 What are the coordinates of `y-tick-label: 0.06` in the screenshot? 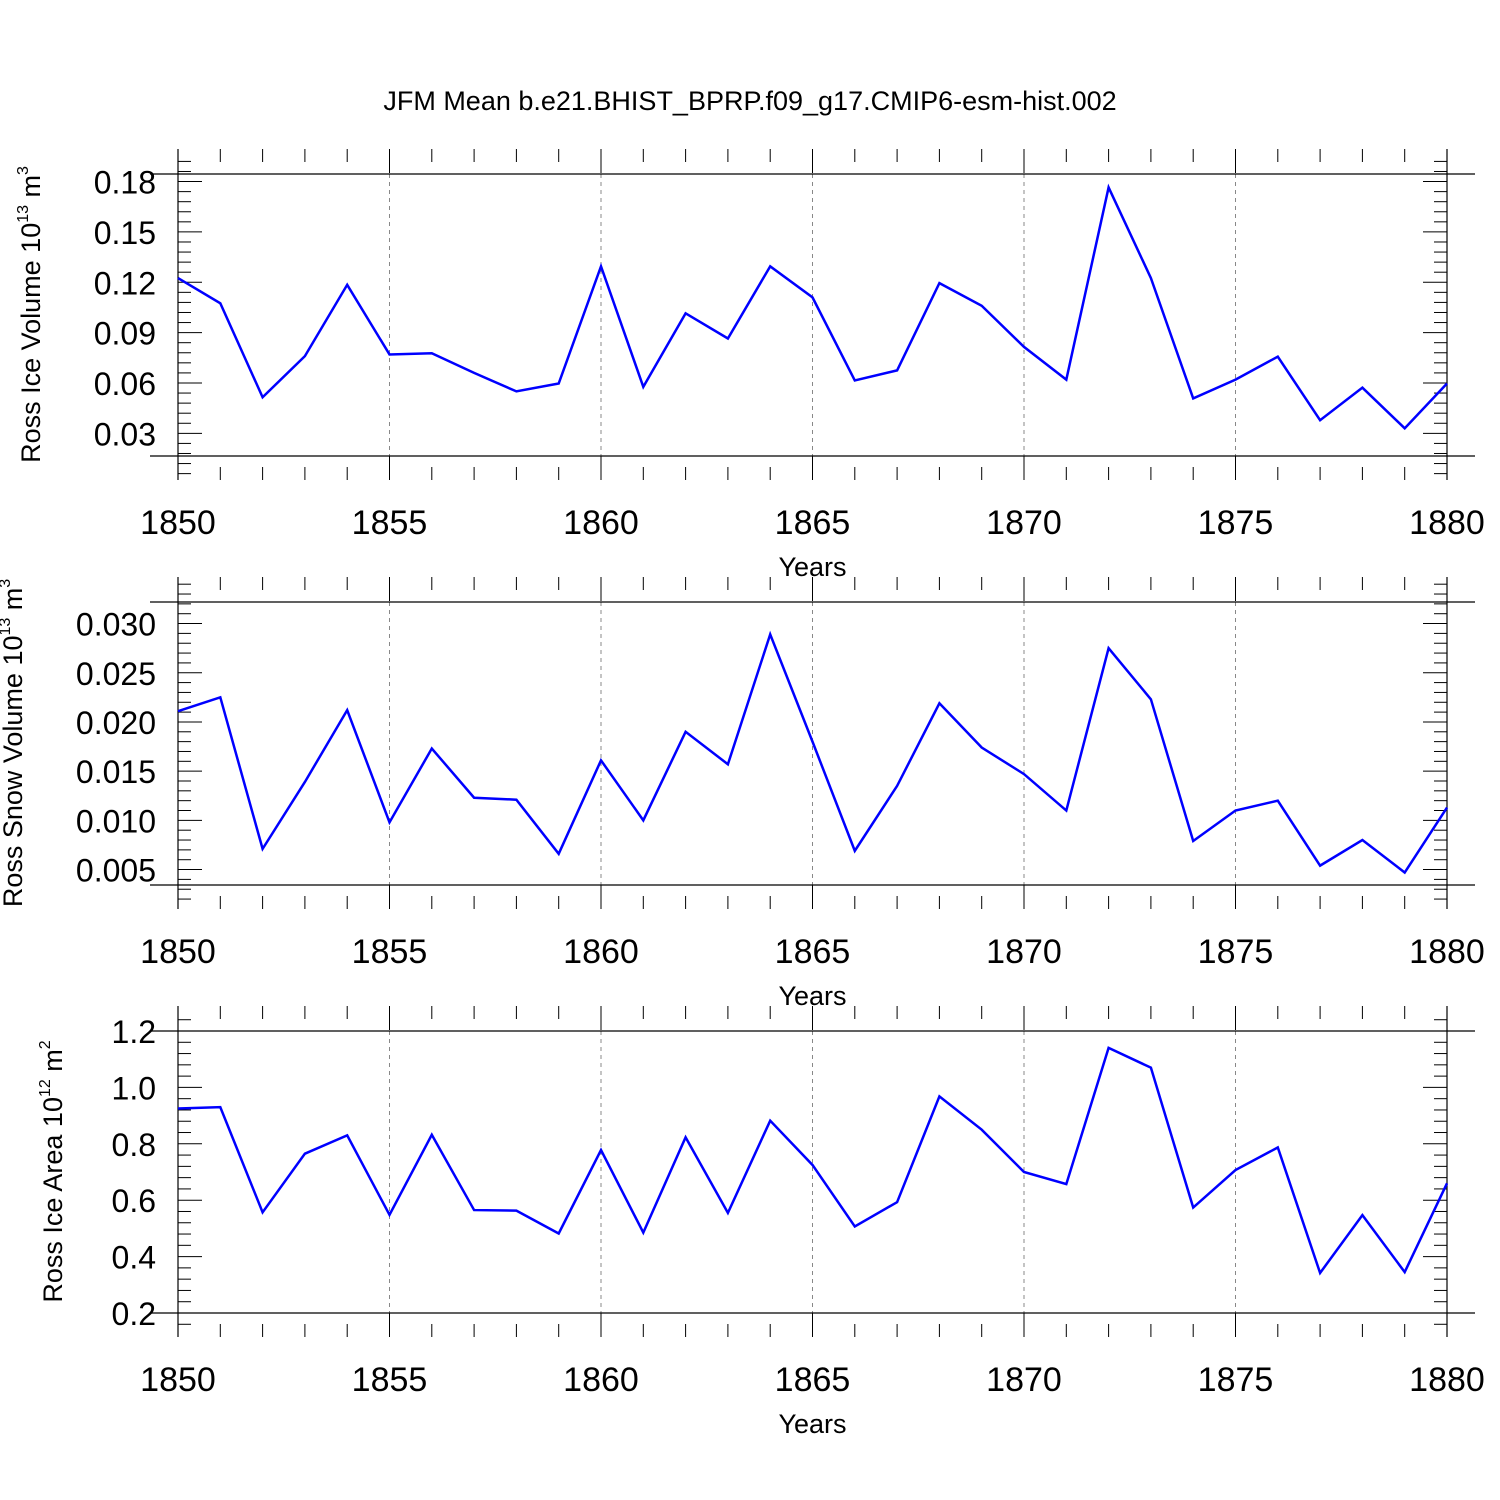 It's located at (125, 384).